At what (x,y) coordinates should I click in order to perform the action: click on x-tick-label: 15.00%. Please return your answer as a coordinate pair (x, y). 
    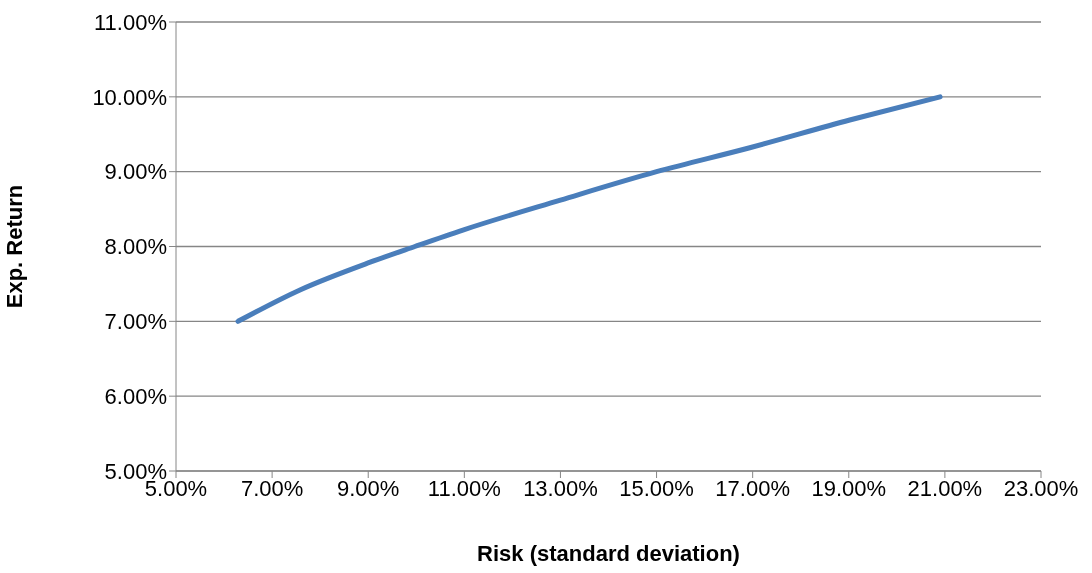
    Looking at the image, I should click on (656, 488).